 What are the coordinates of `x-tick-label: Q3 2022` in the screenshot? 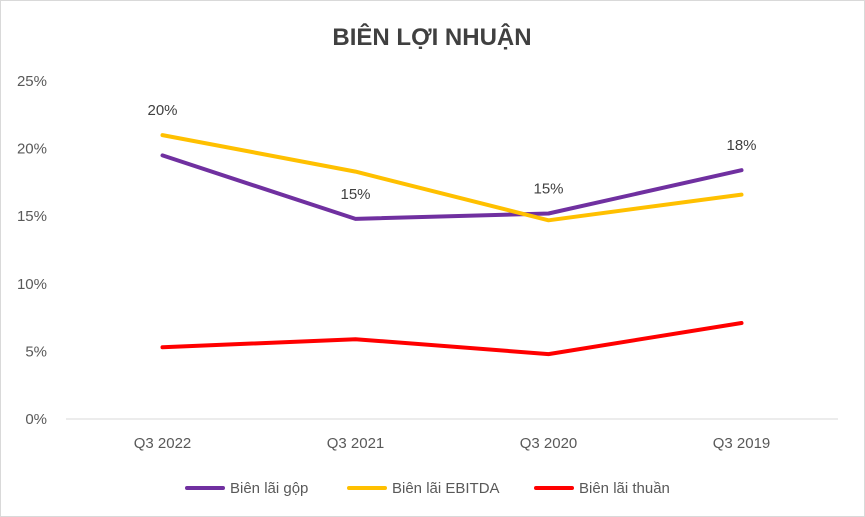 It's located at (163, 443).